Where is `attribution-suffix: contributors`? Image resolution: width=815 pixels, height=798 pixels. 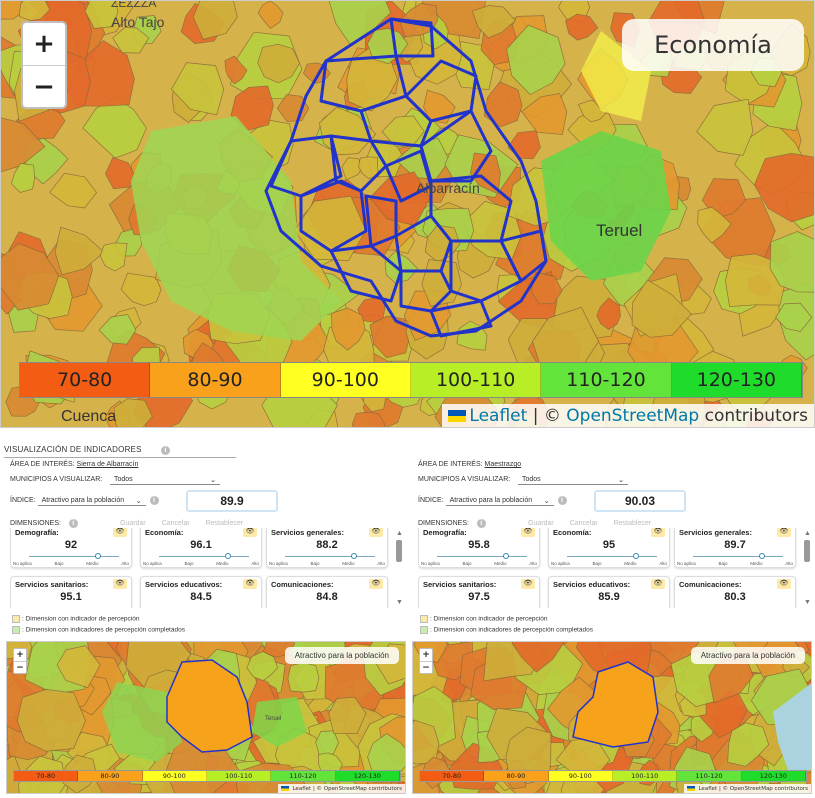
attribution-suffix: contributors is located at coordinates (756, 416).